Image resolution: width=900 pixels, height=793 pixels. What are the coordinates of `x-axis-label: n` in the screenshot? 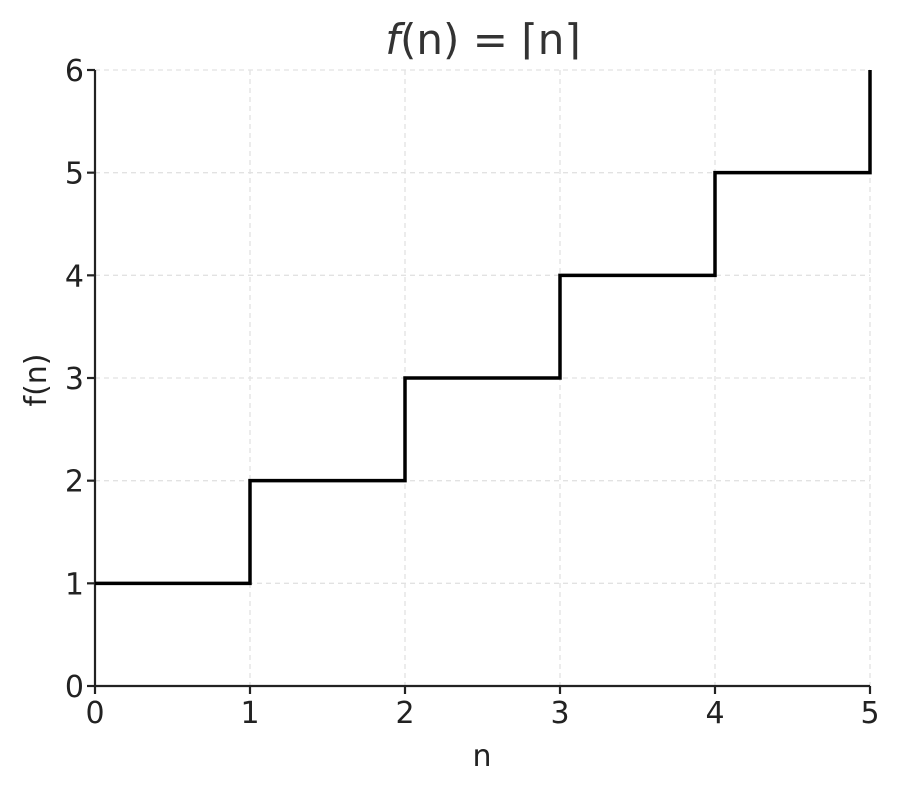 It's located at (481, 756).